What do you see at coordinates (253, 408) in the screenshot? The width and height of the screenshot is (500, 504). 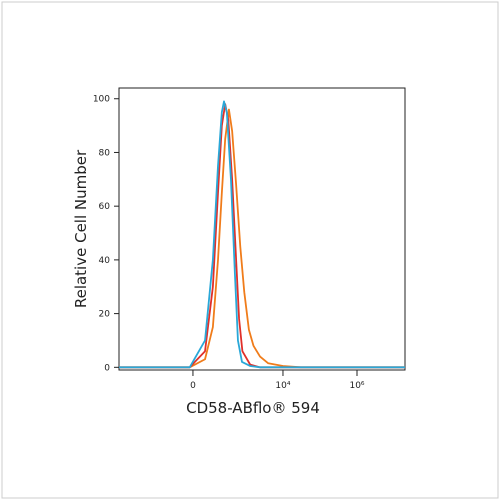 I see `x-axis-label: CD58-ABflo® 594` at bounding box center [253, 408].